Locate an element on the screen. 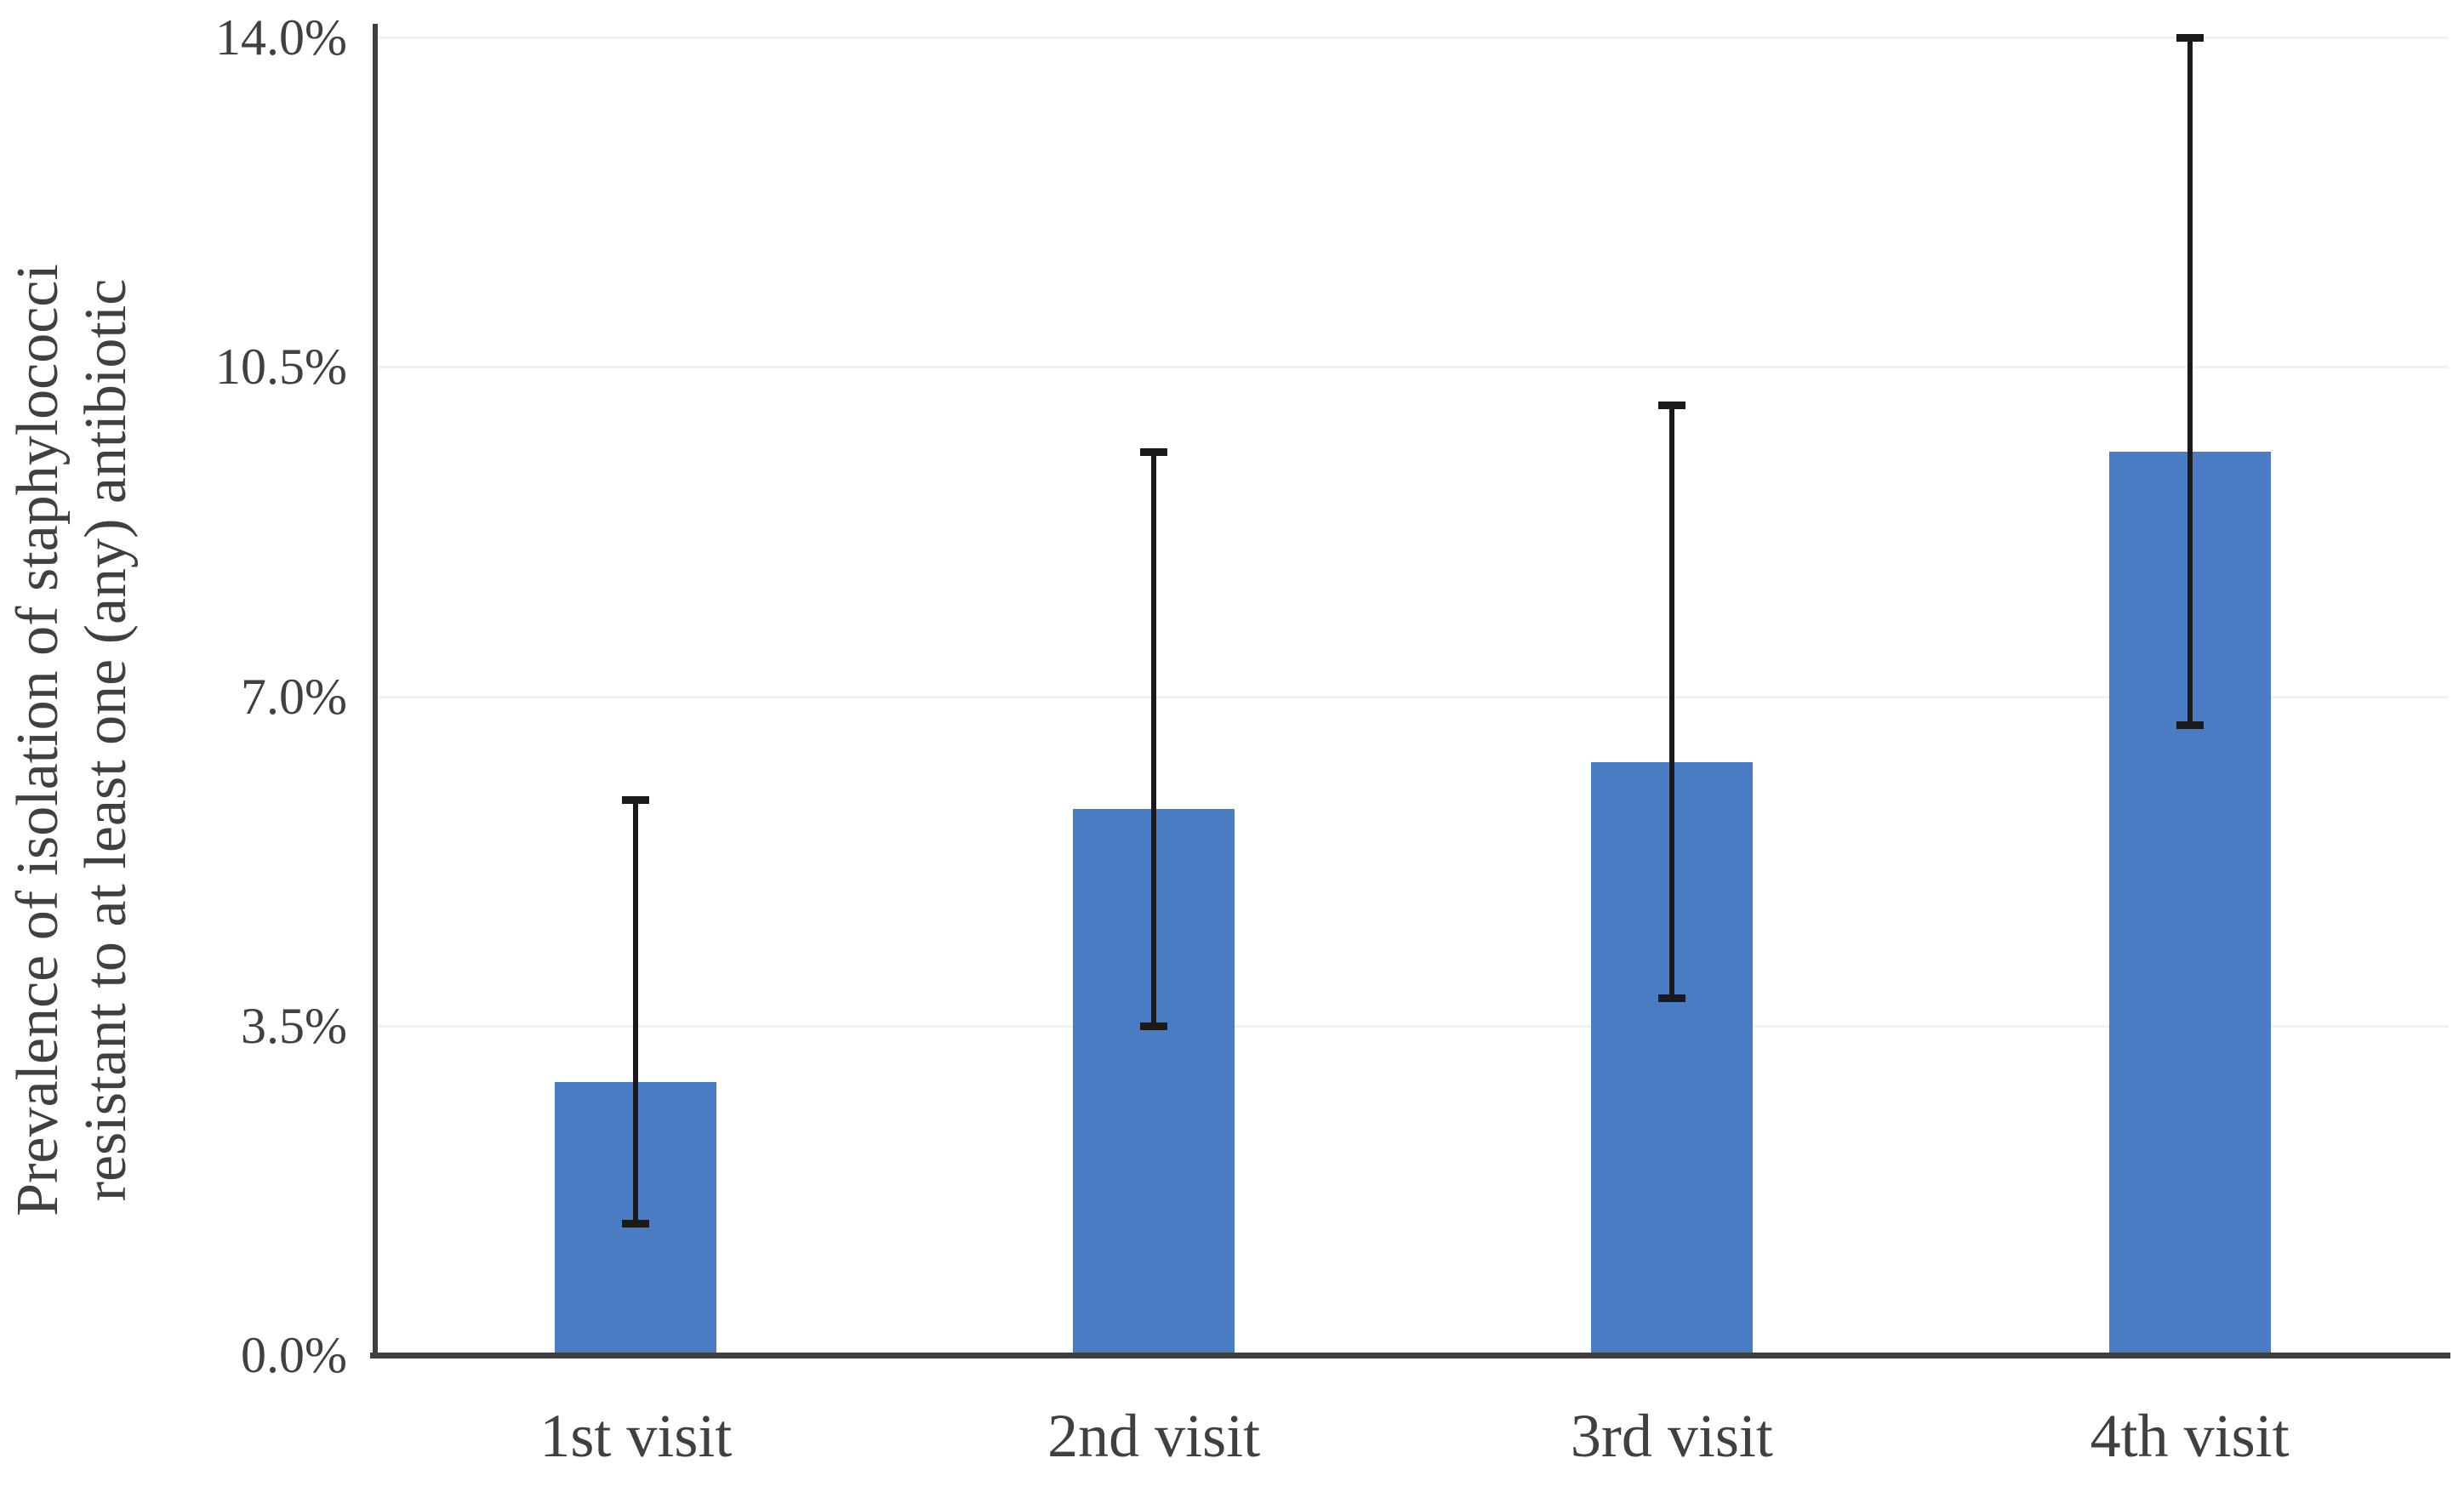 The width and height of the screenshot is (2464, 1498). y-tick-label: 3.5% is located at coordinates (294, 1026).